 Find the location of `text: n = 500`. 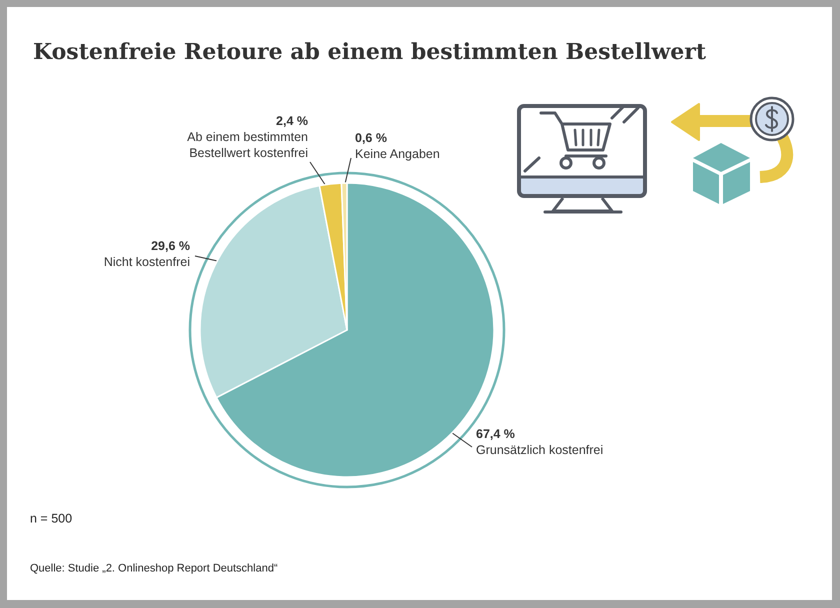

text: n = 500 is located at coordinates (51, 519).